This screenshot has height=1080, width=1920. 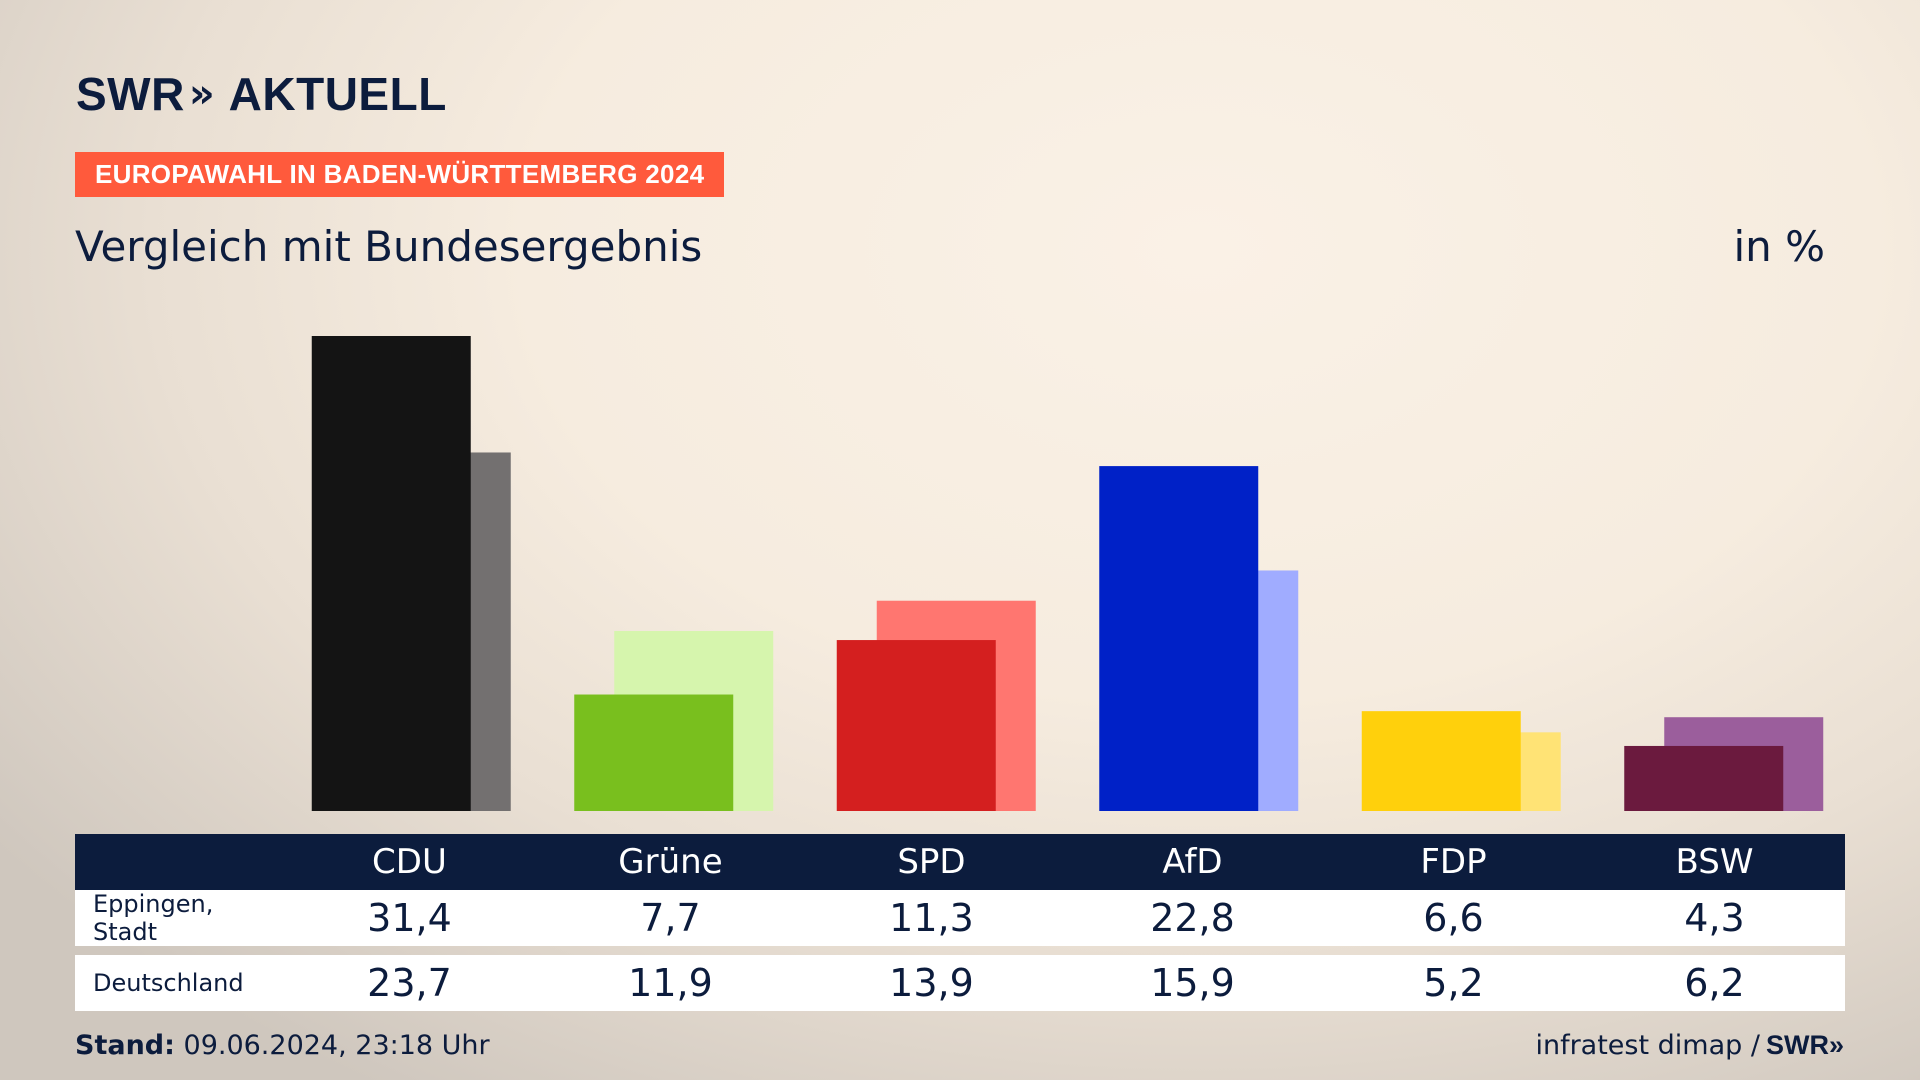 What do you see at coordinates (1797, 1045) in the screenshot?
I see `swr-small-logo-text: SWR` at bounding box center [1797, 1045].